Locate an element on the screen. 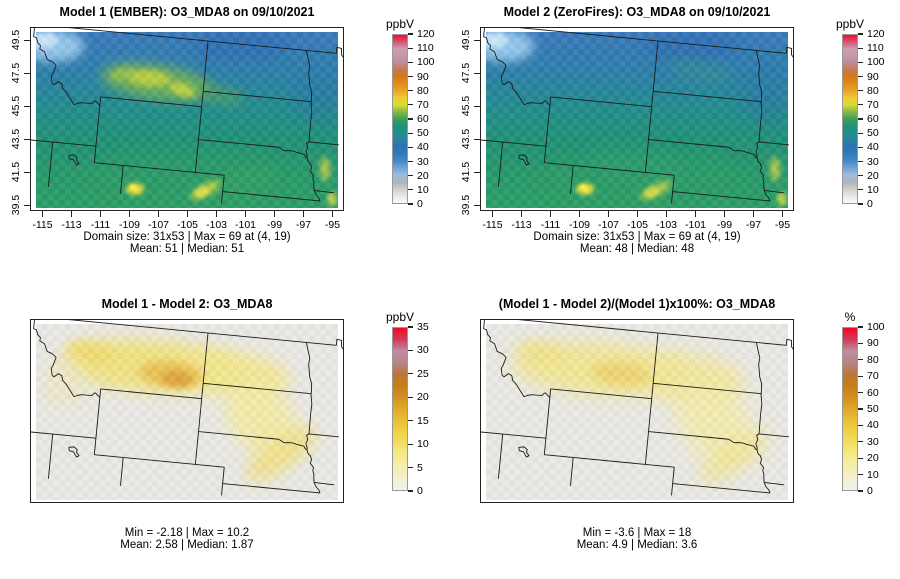 This screenshot has height=579, width=900. map-model1 is located at coordinates (187, 118).